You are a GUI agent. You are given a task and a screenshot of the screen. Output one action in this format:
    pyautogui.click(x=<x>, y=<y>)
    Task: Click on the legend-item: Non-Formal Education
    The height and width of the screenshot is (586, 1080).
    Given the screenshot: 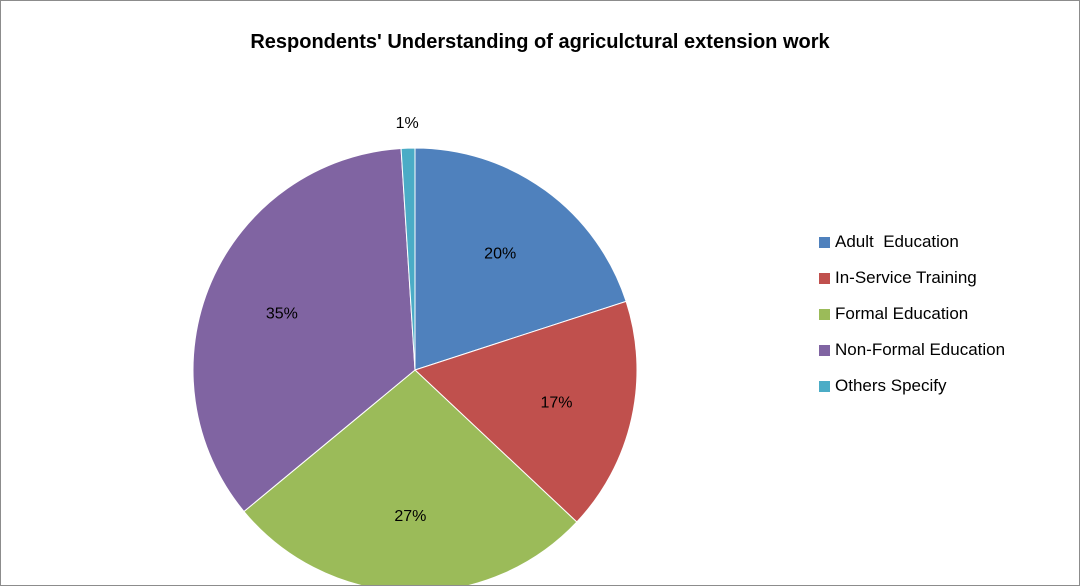 What is the action you would take?
    pyautogui.click(x=912, y=350)
    